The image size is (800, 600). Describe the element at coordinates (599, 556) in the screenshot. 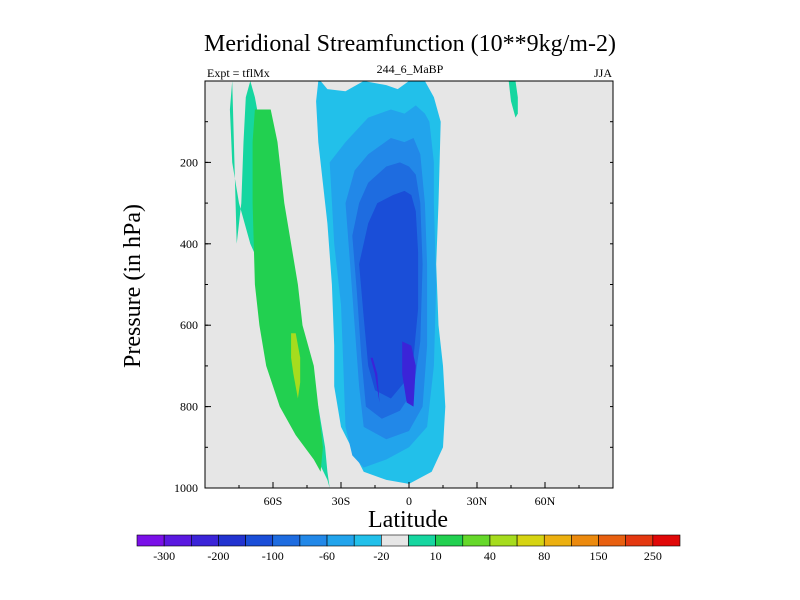

I see `colorbar-label: 150` at that location.